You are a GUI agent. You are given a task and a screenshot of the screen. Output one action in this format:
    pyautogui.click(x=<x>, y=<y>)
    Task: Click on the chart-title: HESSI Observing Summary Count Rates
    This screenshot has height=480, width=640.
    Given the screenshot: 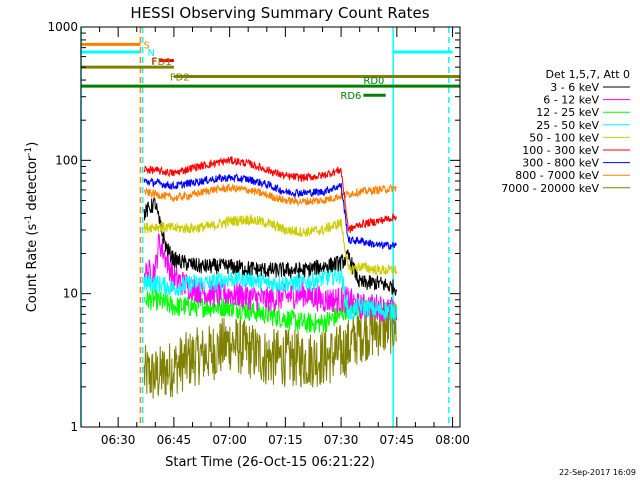 What is the action you would take?
    pyautogui.click(x=279, y=13)
    